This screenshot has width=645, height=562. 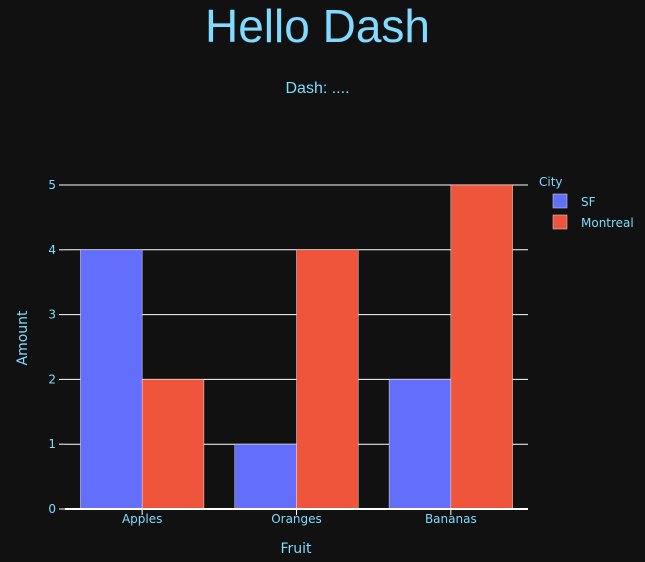 What do you see at coordinates (481, 347) in the screenshot?
I see `bar-montreal-bananas` at bounding box center [481, 347].